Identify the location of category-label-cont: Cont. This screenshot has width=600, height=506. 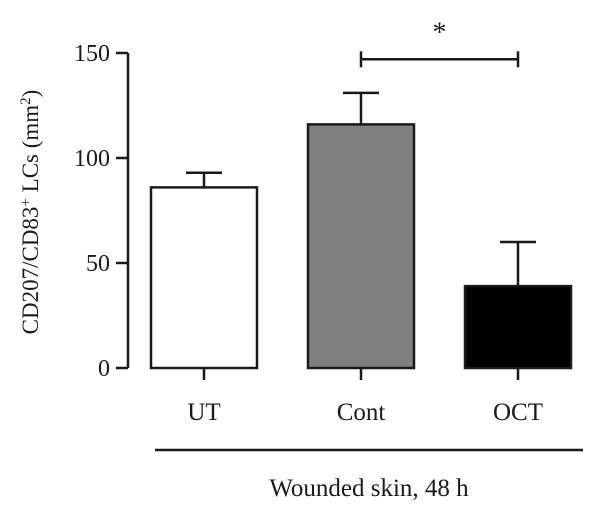
(361, 412).